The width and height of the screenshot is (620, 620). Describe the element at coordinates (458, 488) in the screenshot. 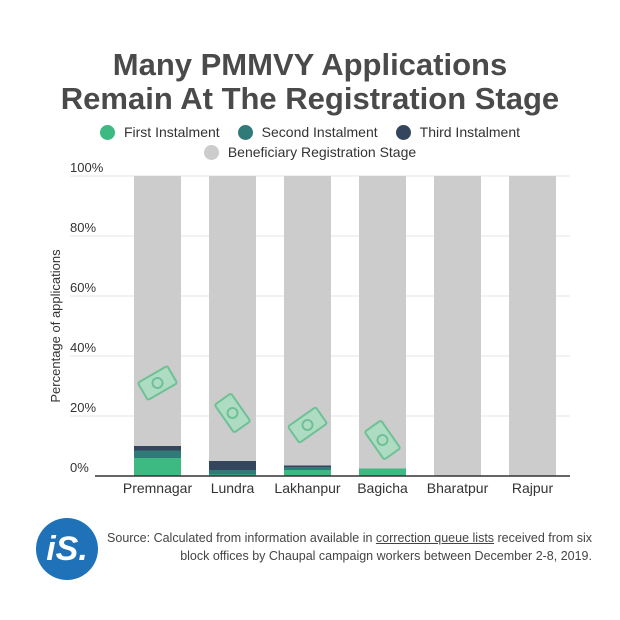

I see `x-tick-label: Bharatpur` at that location.